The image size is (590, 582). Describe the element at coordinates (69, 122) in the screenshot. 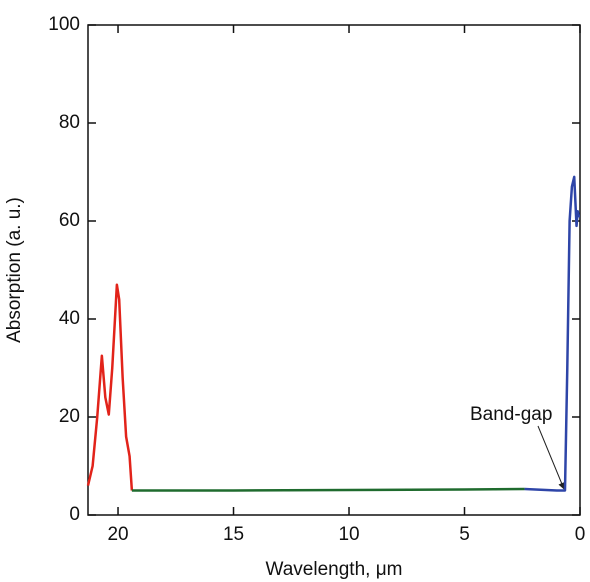

I see `y-tick-label: 80` at that location.